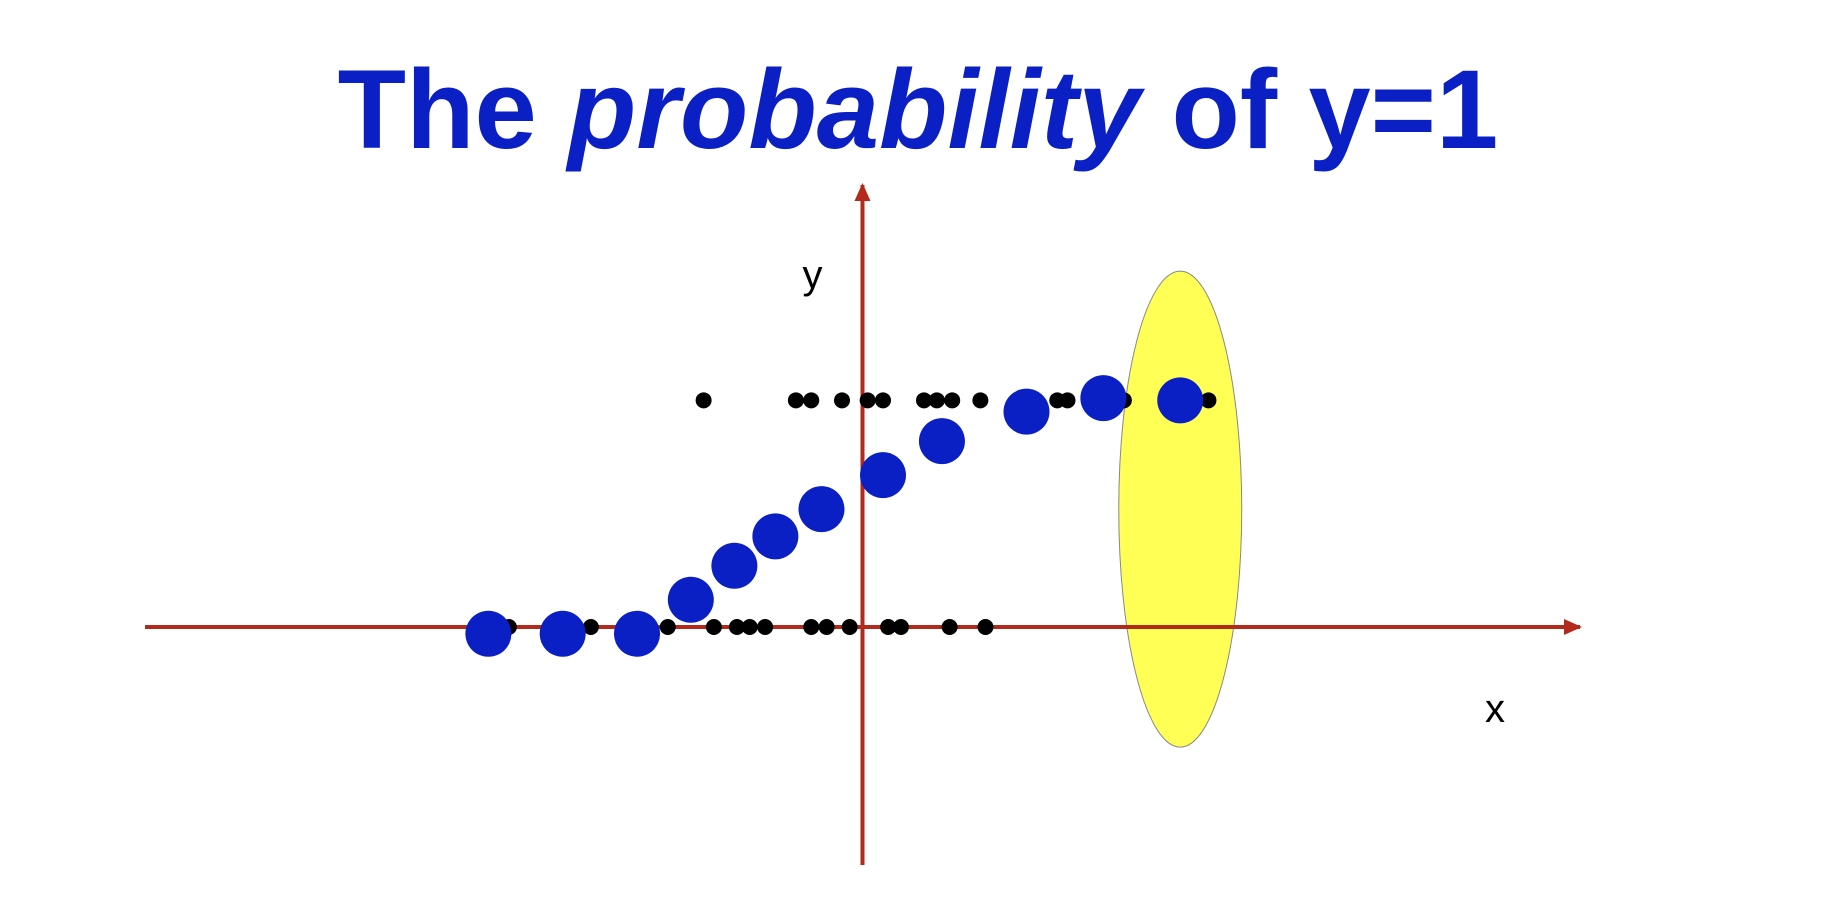  Describe the element at coordinates (813, 275) in the screenshot. I see `y-axis-label: y` at that location.